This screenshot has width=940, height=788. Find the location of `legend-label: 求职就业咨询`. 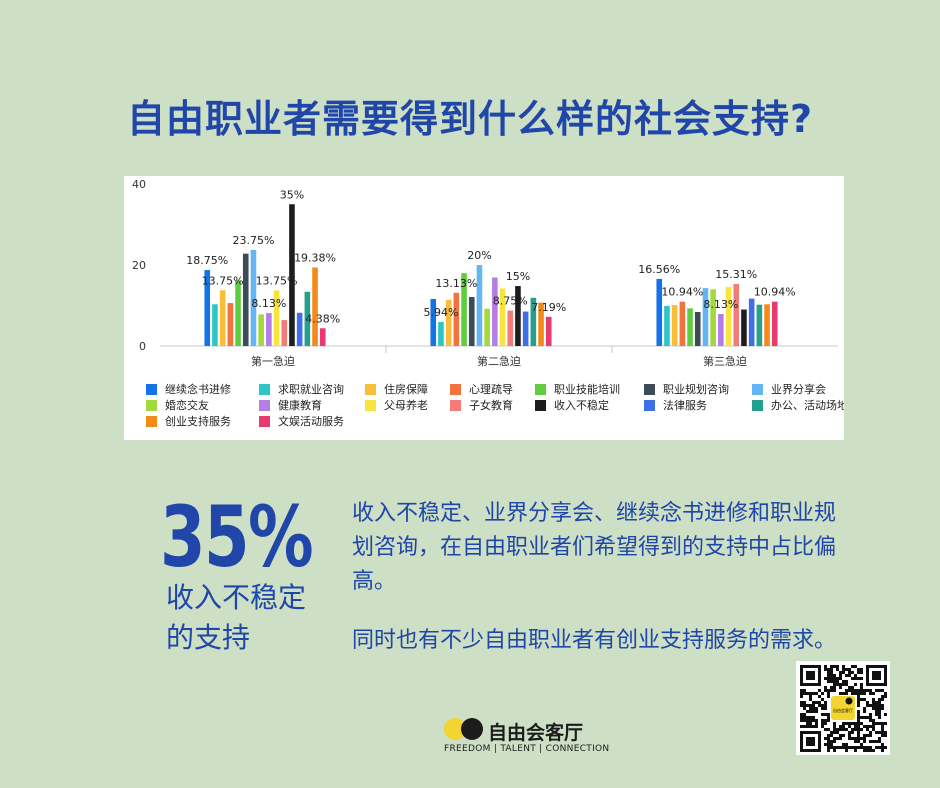

legend-label: 求职就业咨询 is located at coordinates (311, 389).